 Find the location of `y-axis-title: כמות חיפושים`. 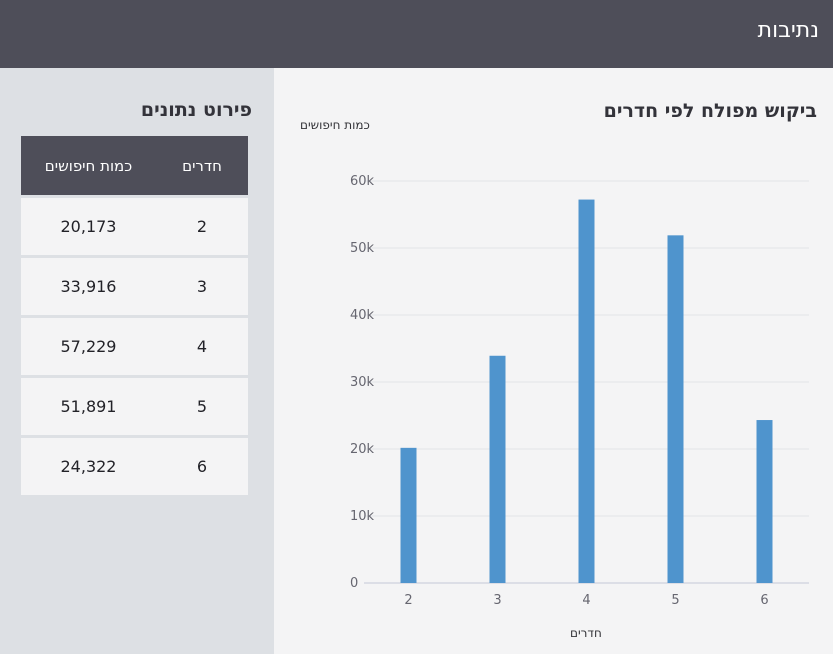

y-axis-title: כמות חיפושים is located at coordinates (335, 125).